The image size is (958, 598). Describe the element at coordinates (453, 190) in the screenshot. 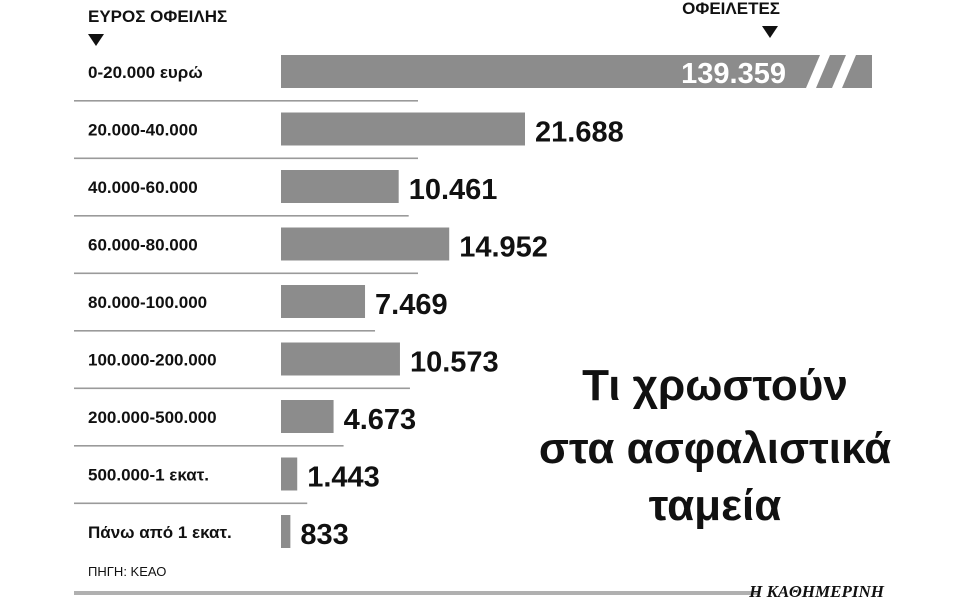

I see `value-label: 10.461` at that location.